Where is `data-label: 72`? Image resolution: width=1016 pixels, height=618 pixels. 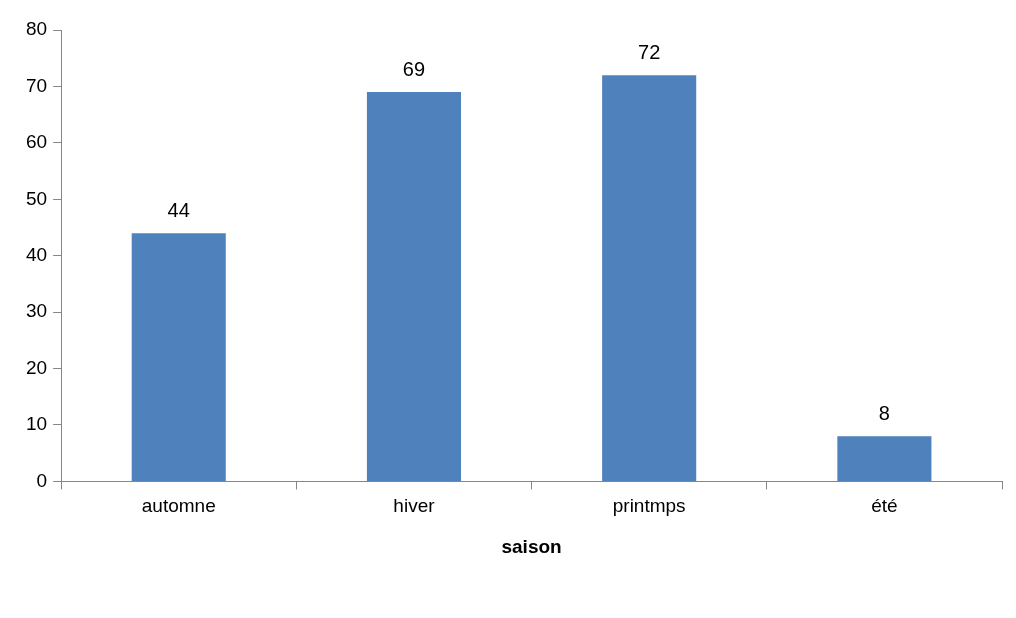
data-label: 72 is located at coordinates (649, 51).